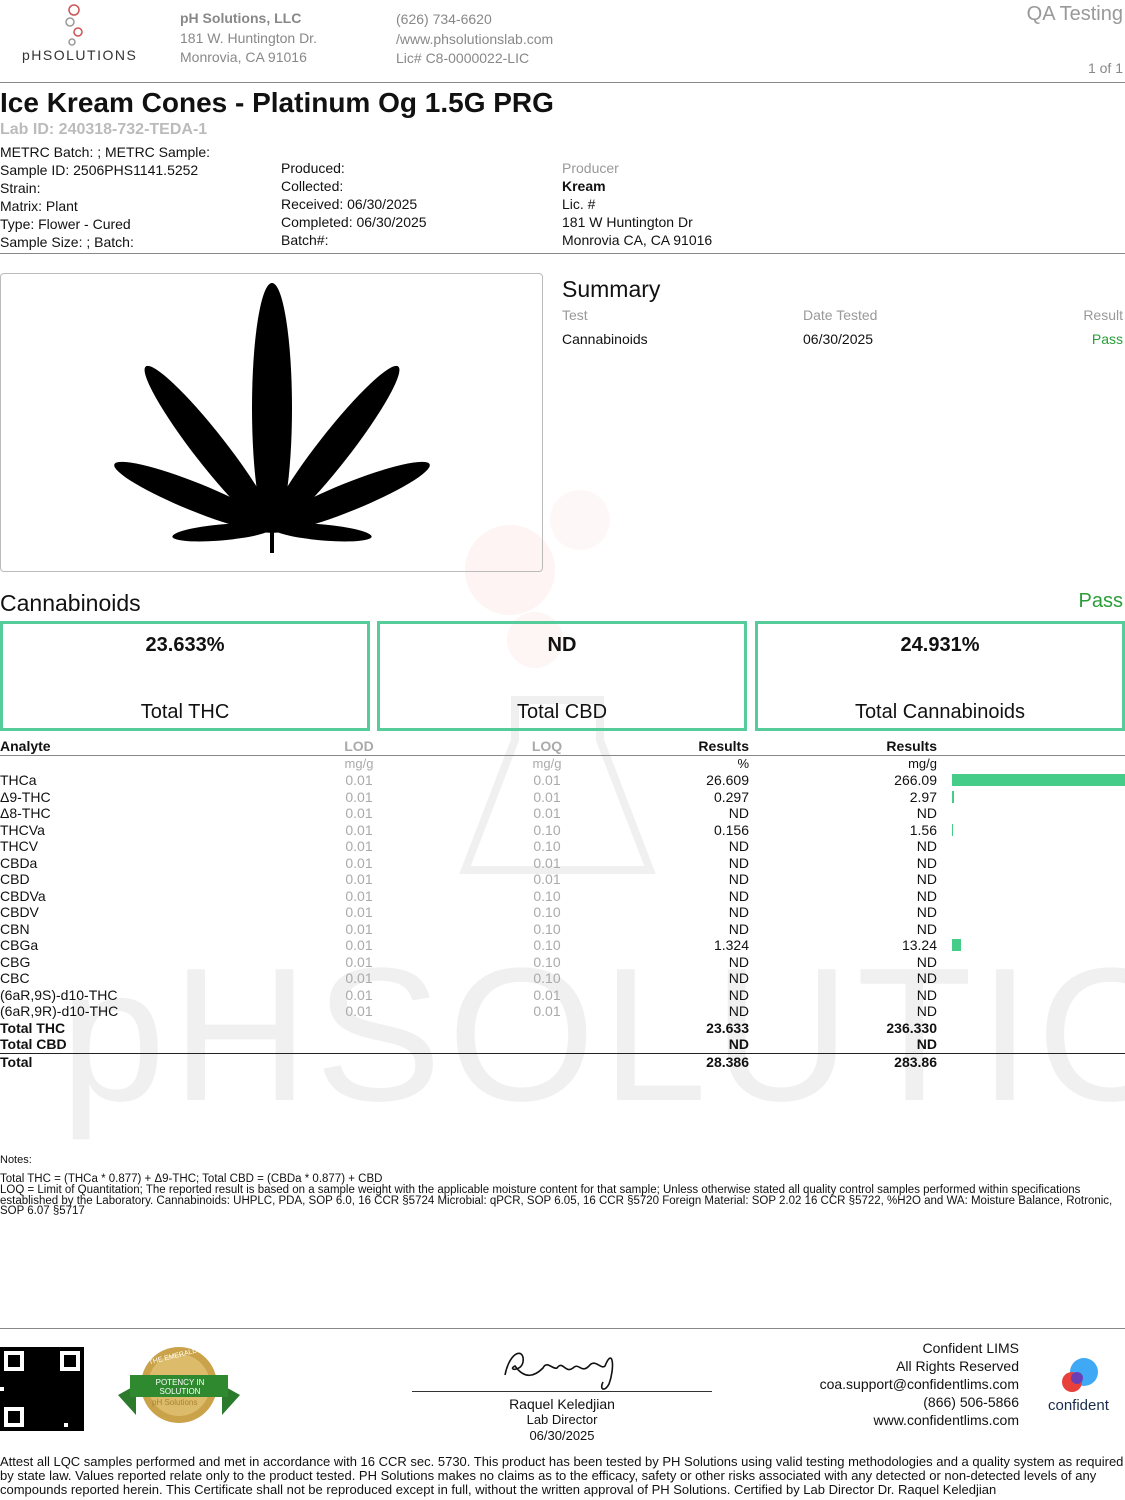 This screenshot has height=1500, width=1125. What do you see at coordinates (637, 240) in the screenshot?
I see `producer-line: Monrovia CA, CA 91016` at bounding box center [637, 240].